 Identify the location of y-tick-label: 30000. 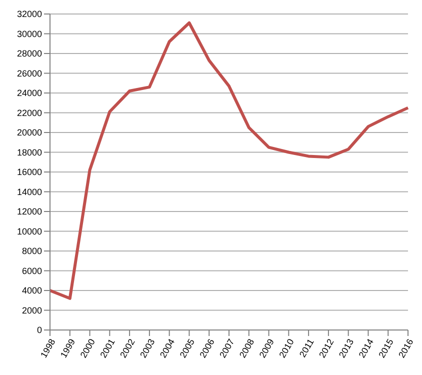
(29, 33).